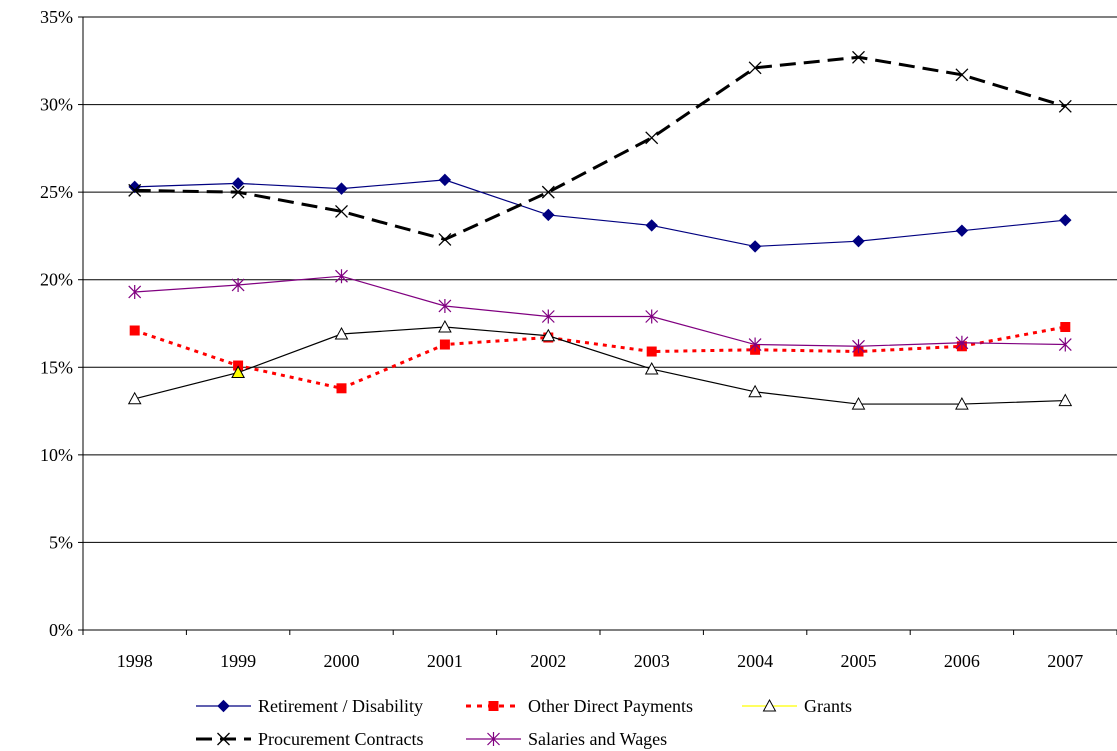 This screenshot has width=1117, height=751. What do you see at coordinates (755, 661) in the screenshot?
I see `x-tick-label: 2004` at bounding box center [755, 661].